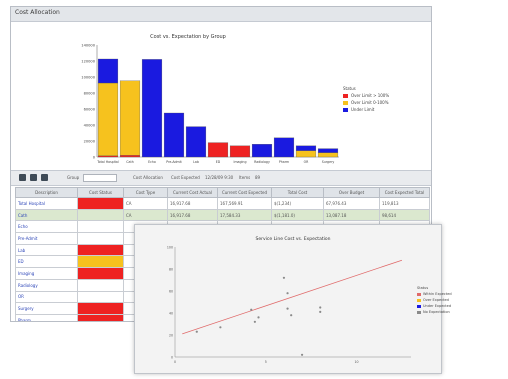 This screenshot has width=508, height=379. I want to click on legend-label: Within Expected, so click(437, 294).